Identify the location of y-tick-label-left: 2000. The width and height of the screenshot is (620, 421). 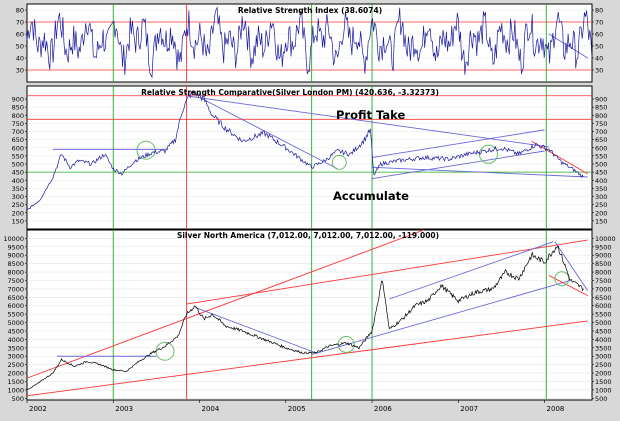
(15, 374).